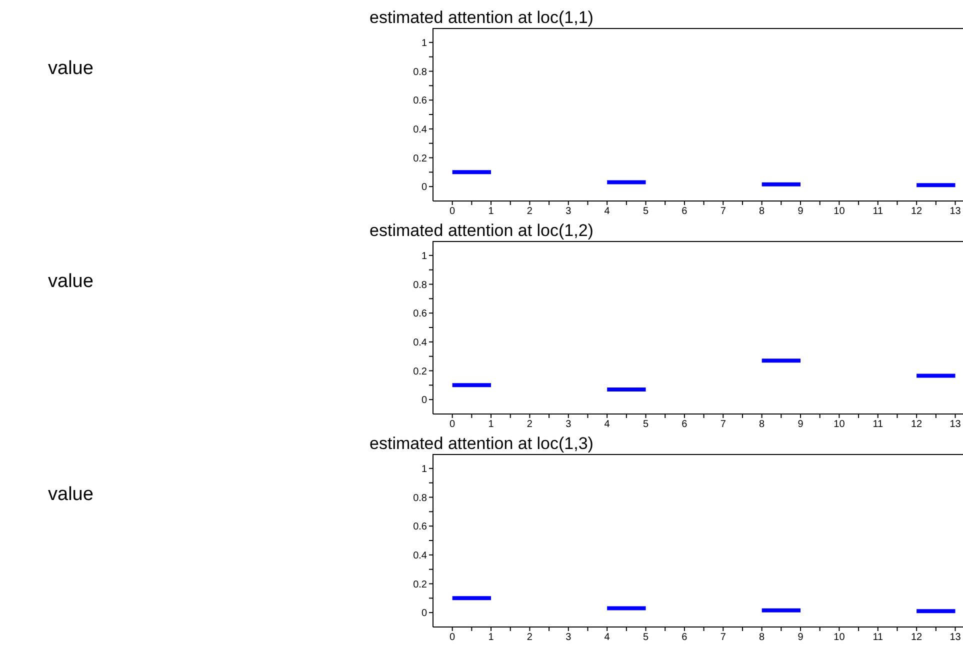 The height and width of the screenshot is (657, 963). I want to click on chart-title: estimated attention at loc(1,1), so click(481, 18).